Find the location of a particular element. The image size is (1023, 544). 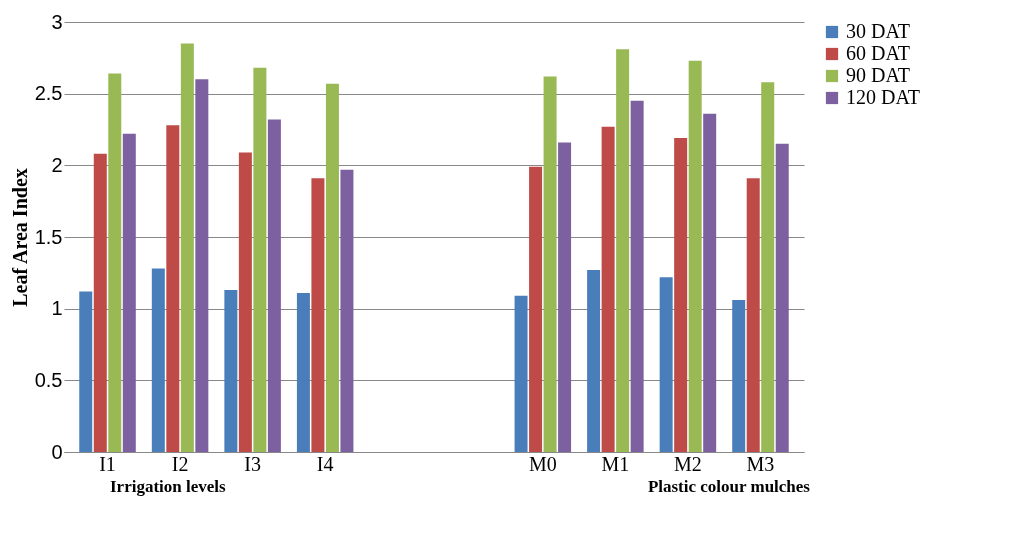

y-axis-title: Leaf Area Index is located at coordinates (19, 237).